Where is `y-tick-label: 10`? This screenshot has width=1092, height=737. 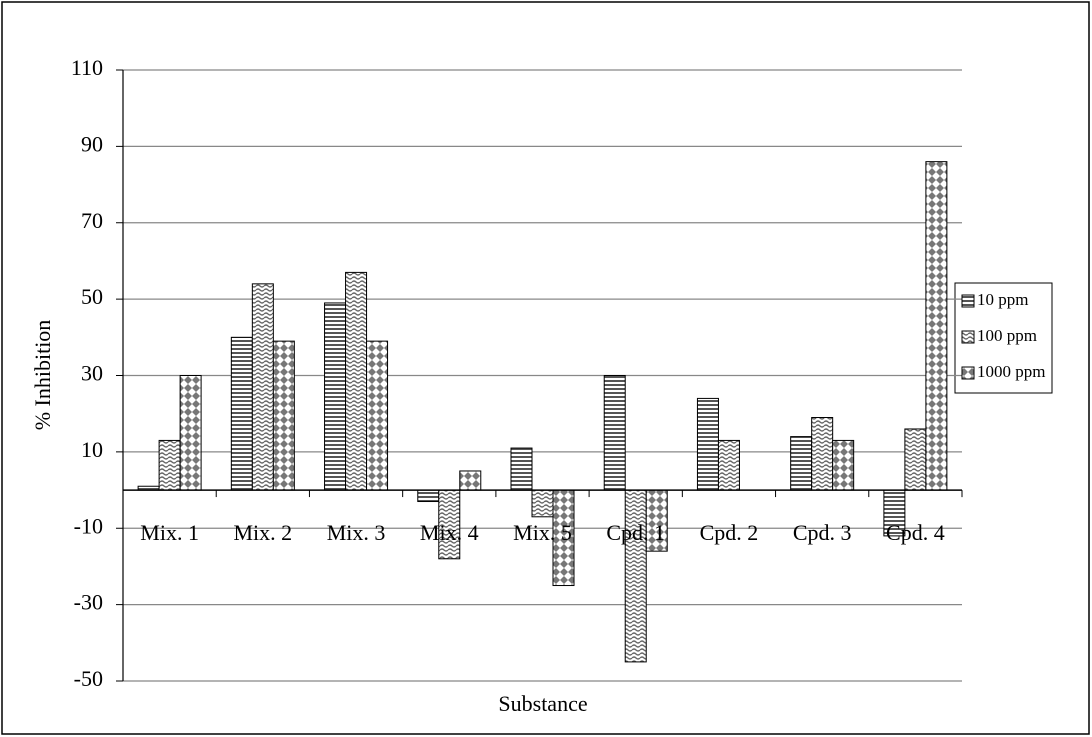
y-tick-label: 10 is located at coordinates (92, 449).